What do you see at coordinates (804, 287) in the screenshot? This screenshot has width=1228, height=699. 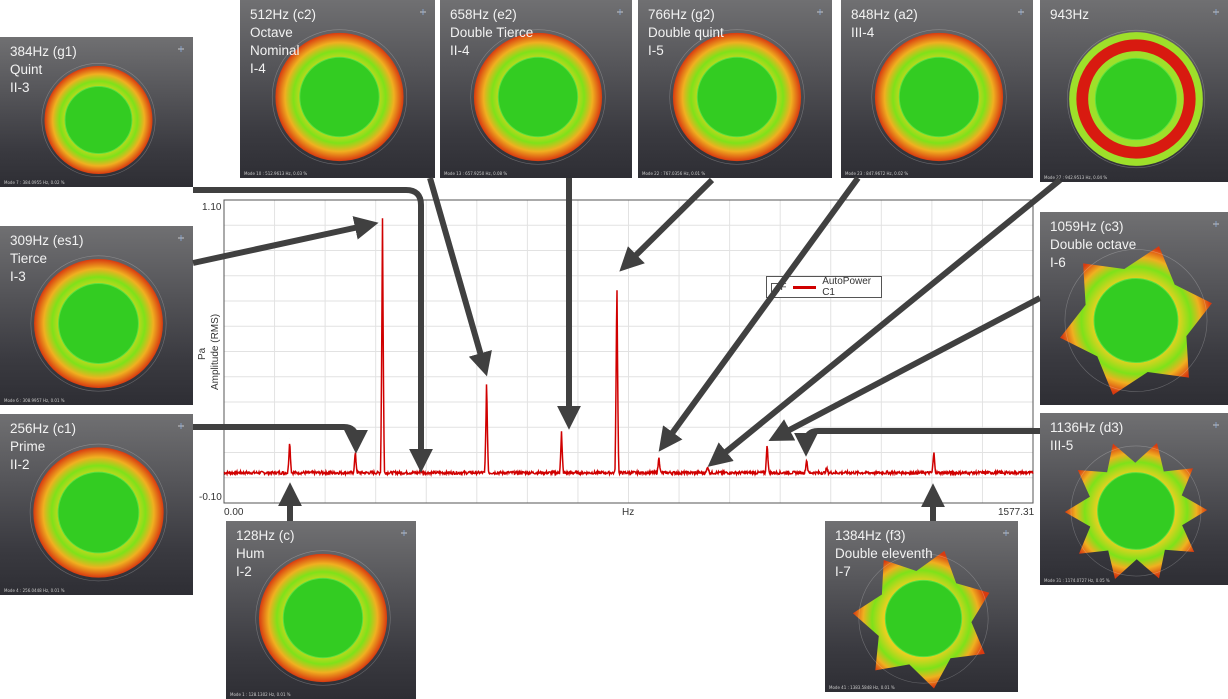 I see `legend-swatch` at bounding box center [804, 287].